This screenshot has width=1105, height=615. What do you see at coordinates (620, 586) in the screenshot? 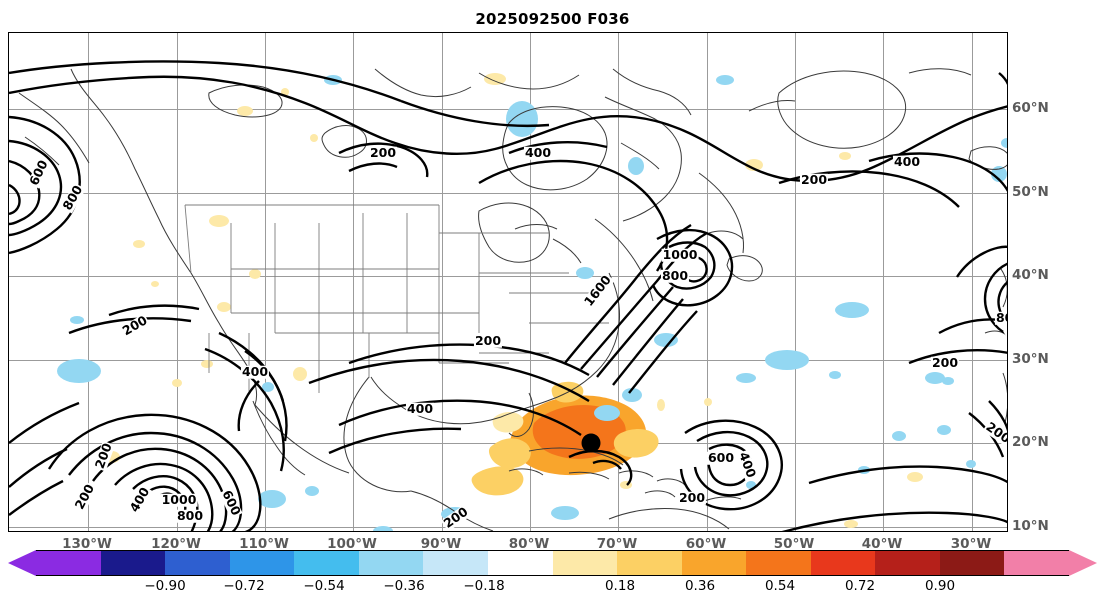
I see `colorbar-tick: 0.18` at bounding box center [620, 586].